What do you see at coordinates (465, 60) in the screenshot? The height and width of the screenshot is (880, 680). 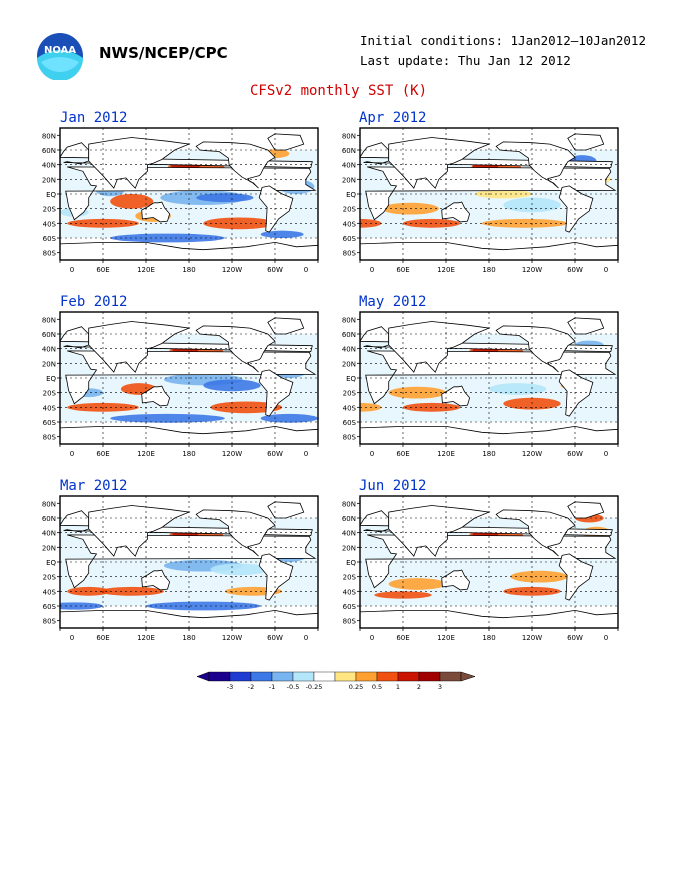 I see `last-update: Last update: Thu Jan 12 2012` at bounding box center [465, 60].